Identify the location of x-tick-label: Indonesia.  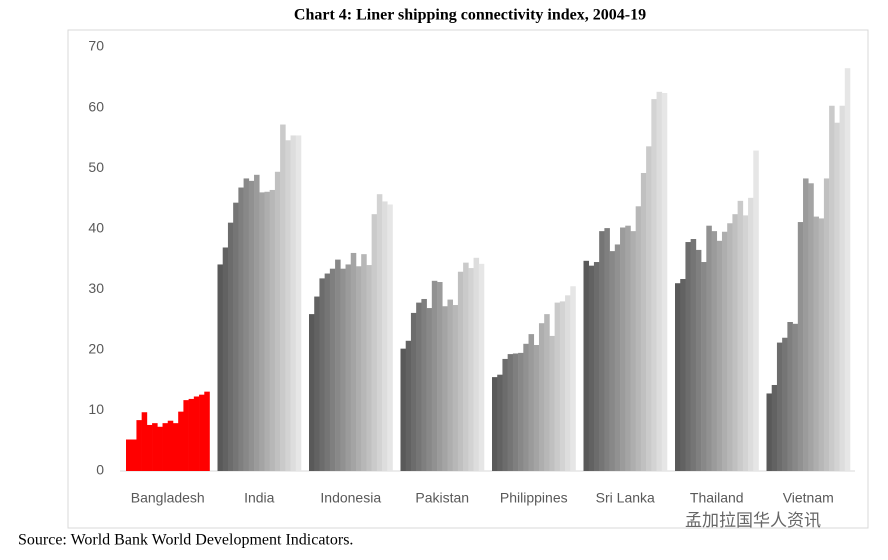
(350, 498).